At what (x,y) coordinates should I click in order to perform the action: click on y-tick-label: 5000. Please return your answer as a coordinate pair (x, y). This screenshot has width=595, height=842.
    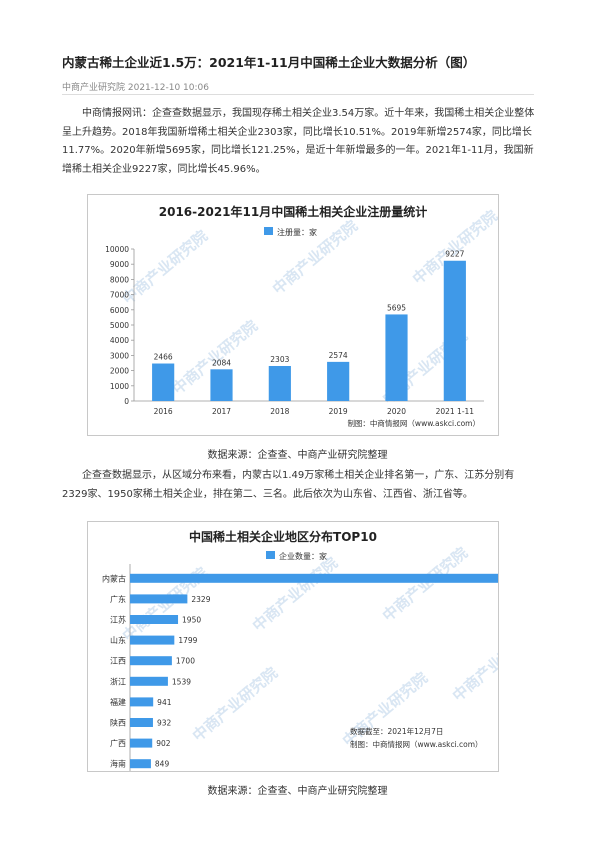
    Looking at the image, I should click on (119, 325).